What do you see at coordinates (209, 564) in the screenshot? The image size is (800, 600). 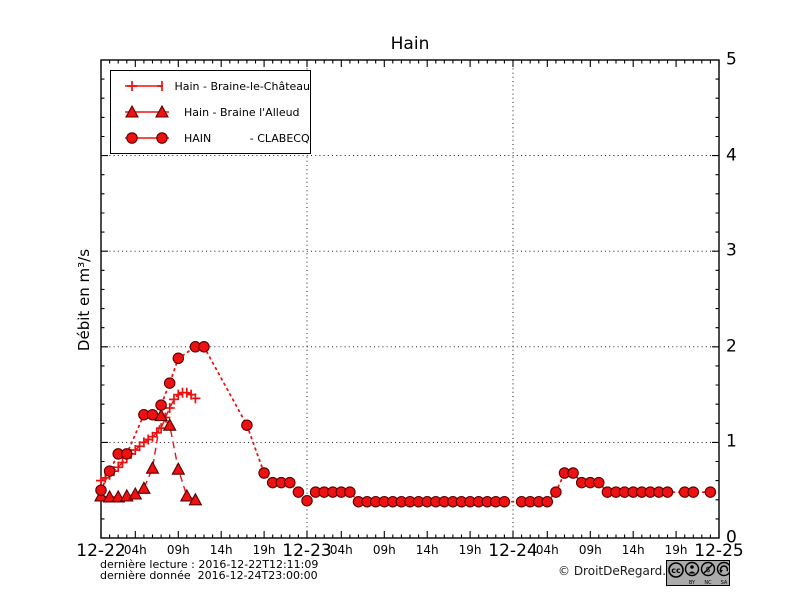 I see `last-reading-text: dernière lecture : 2016-12-22T12:11:09` at bounding box center [209, 564].